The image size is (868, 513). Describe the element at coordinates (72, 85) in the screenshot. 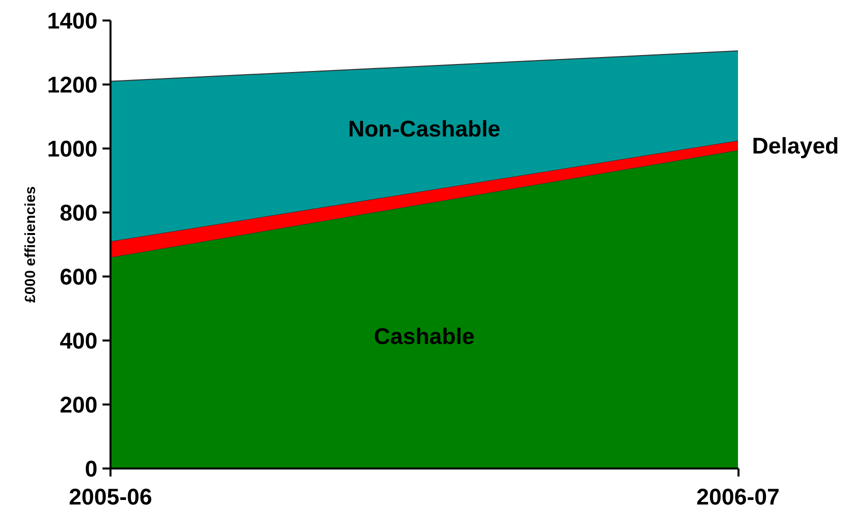

I see `y-tick-label: 1200` at that location.